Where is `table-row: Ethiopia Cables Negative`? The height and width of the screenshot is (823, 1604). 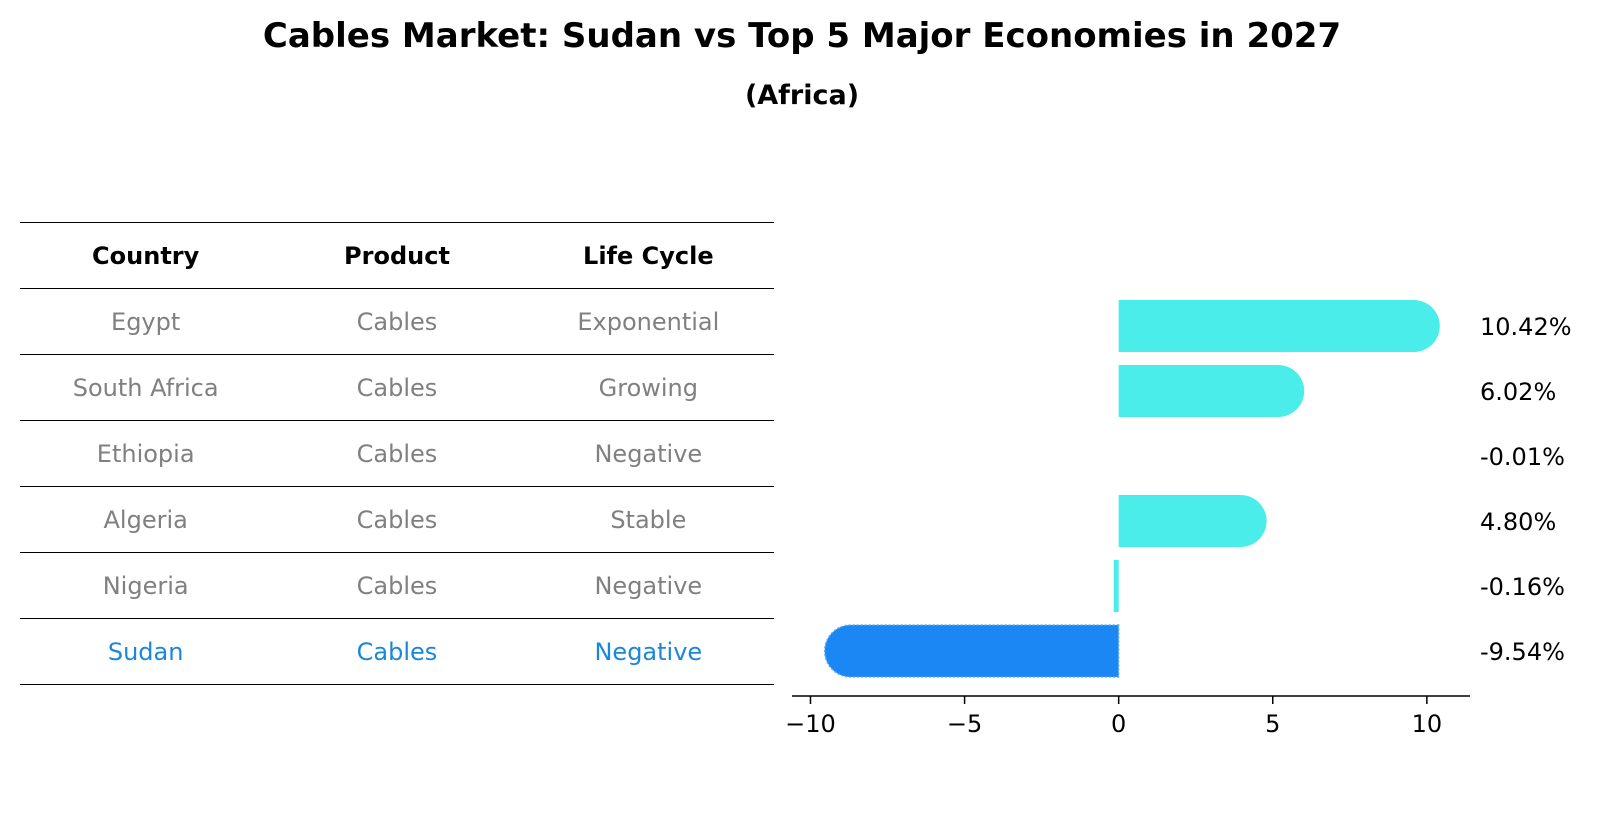
table-row: Ethiopia Cables Negative is located at coordinates (397, 453).